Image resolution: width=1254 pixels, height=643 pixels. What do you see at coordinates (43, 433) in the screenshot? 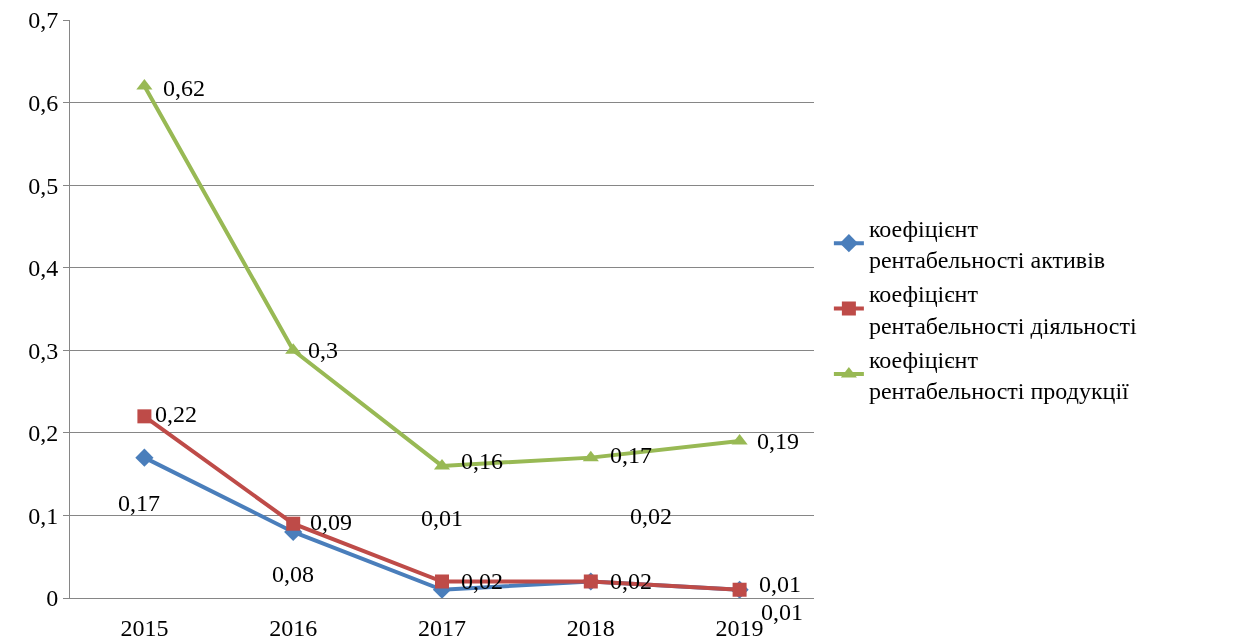
I see `y-tick-label: 0,2` at bounding box center [43, 433].